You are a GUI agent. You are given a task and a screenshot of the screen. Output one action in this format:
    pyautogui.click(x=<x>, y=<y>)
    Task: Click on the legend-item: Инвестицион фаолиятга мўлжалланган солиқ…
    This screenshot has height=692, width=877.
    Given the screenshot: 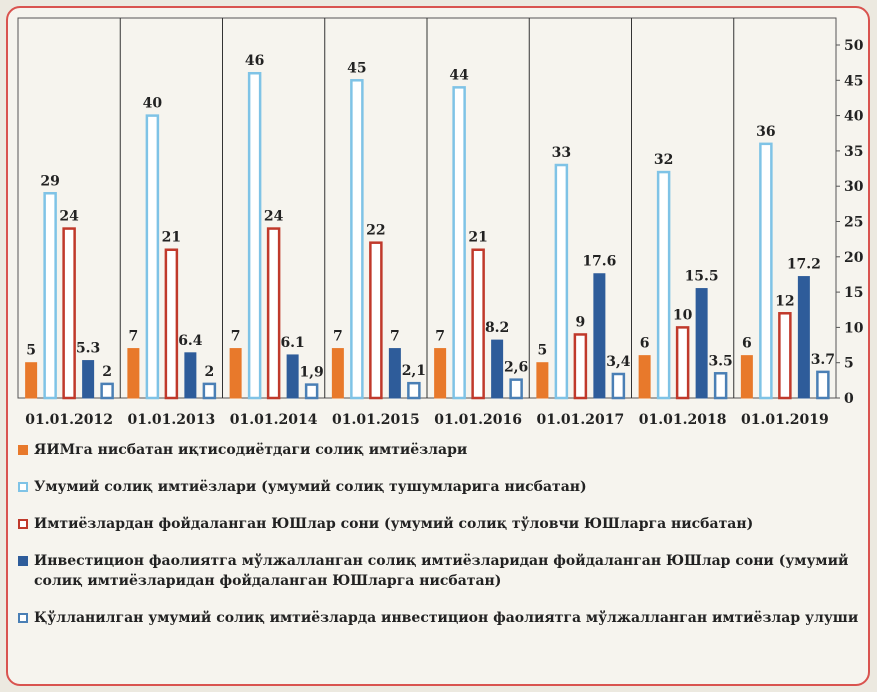 What is the action you would take?
    pyautogui.click(x=443, y=571)
    